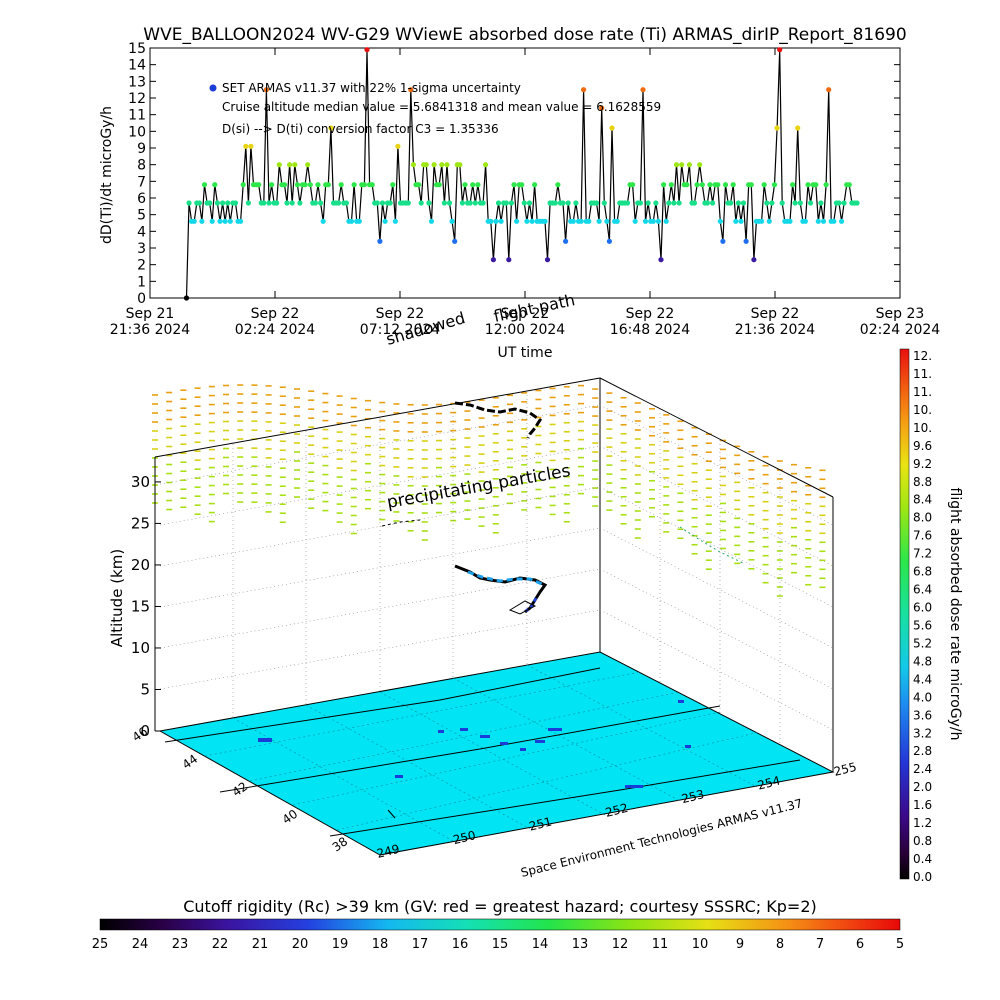 Image resolution: width=1000 pixels, height=1000 pixels. Describe the element at coordinates (137, 49) in the screenshot. I see `y-tick-label: 15` at that location.